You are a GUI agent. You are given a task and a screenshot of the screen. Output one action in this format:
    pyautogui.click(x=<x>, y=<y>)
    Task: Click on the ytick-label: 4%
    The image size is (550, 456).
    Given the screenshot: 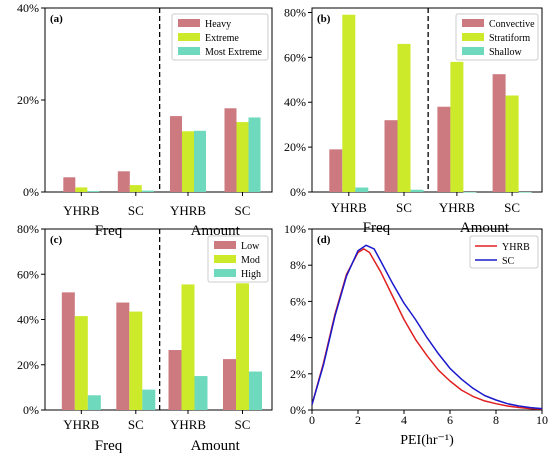 What is the action you would take?
    pyautogui.click(x=298, y=338)
    